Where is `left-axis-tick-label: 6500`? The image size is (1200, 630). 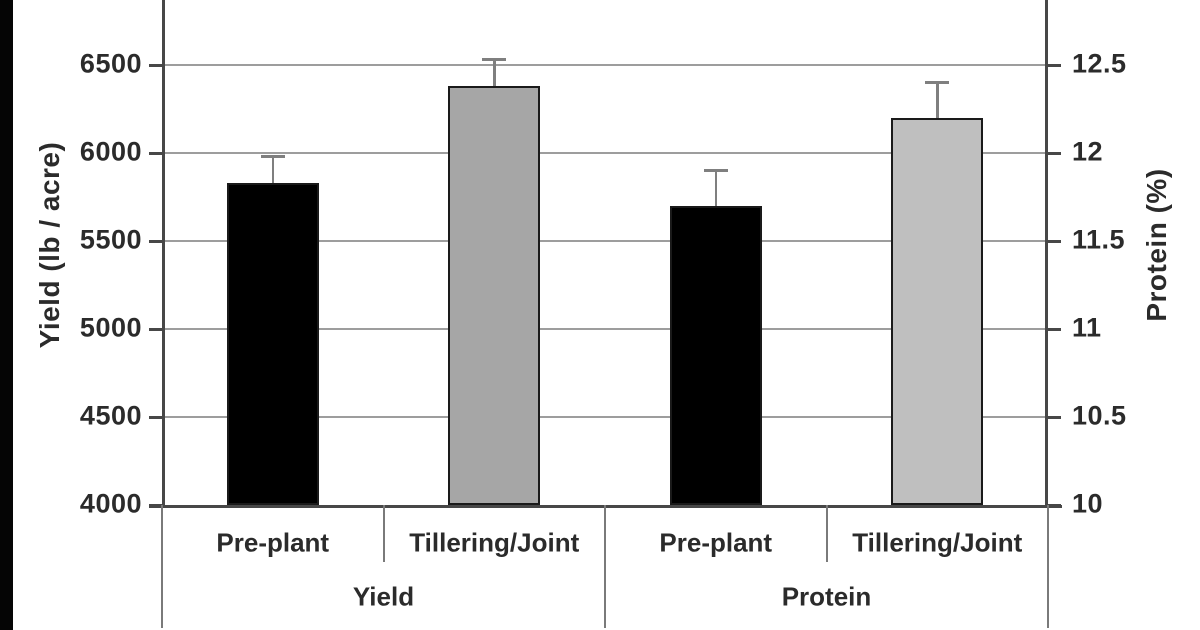
left-axis-tick-label: 6500 is located at coordinates (110, 63).